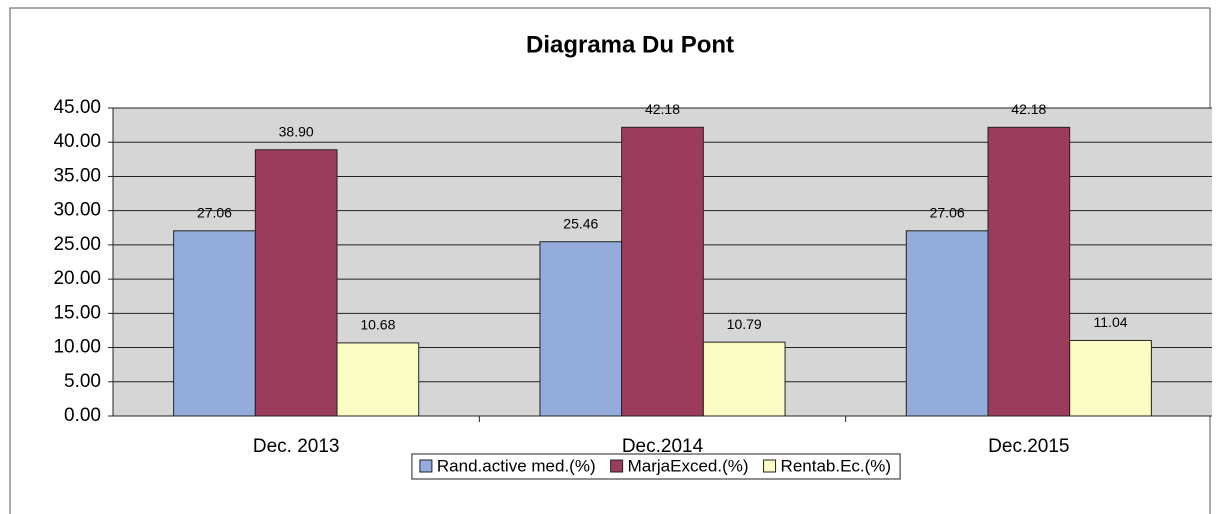 The height and width of the screenshot is (514, 1216). What do you see at coordinates (77, 347) in the screenshot?
I see `y-tick-label: 10.00` at bounding box center [77, 347].